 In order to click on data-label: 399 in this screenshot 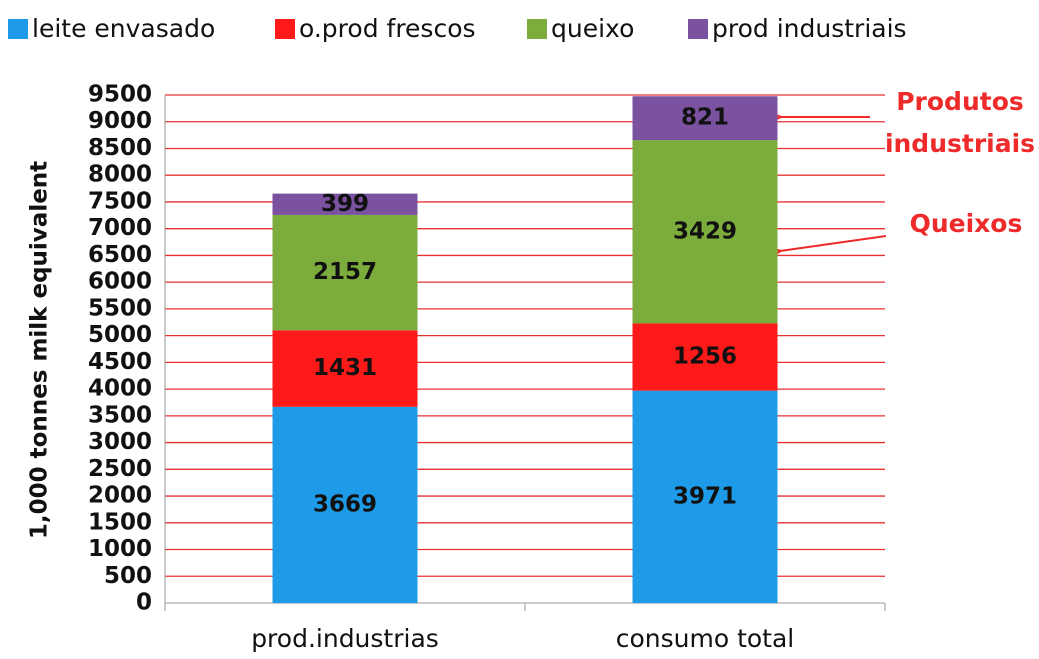, I will do `click(345, 204)`.